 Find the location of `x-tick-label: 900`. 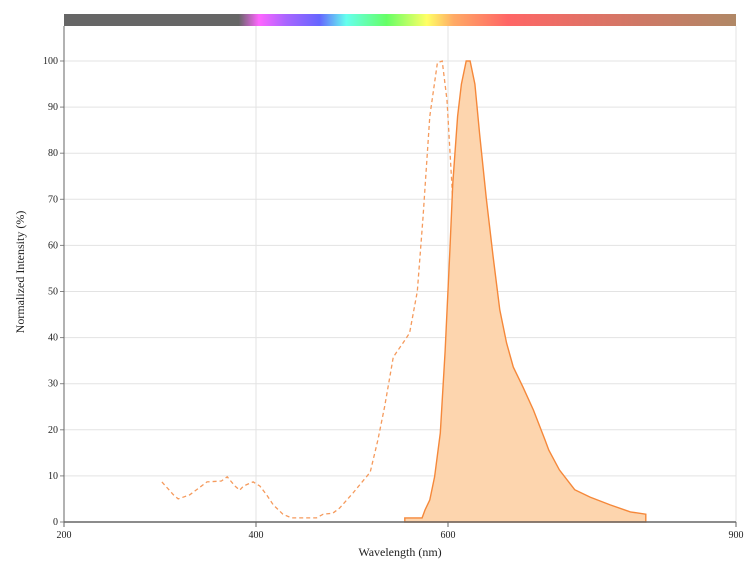

x-tick-label: 900 is located at coordinates (736, 535).